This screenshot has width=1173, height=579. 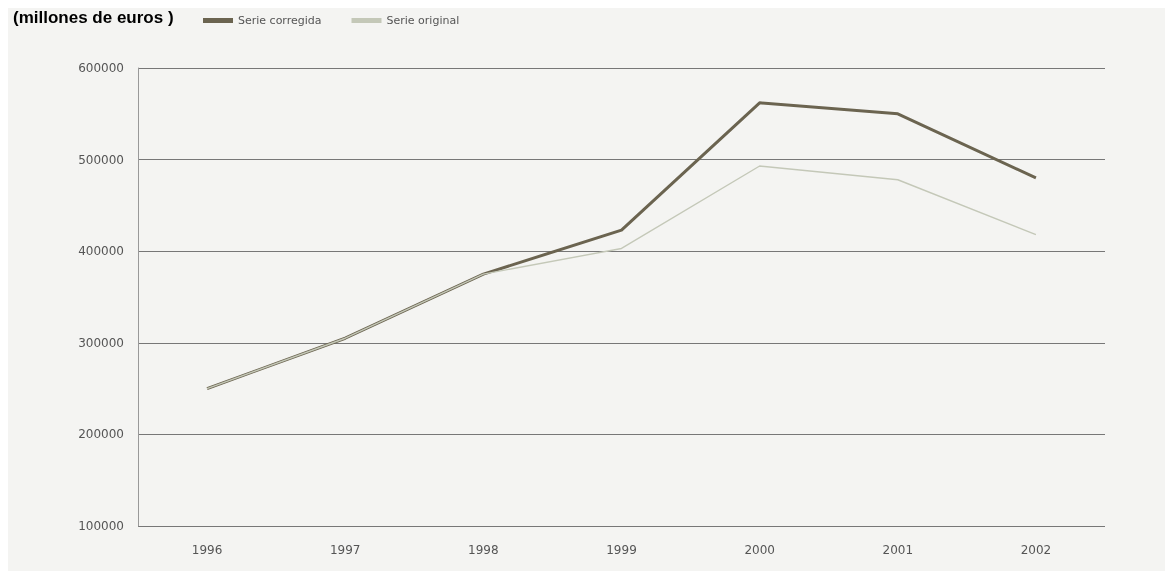 I want to click on x-tick-label: 1996, so click(x=207, y=550).